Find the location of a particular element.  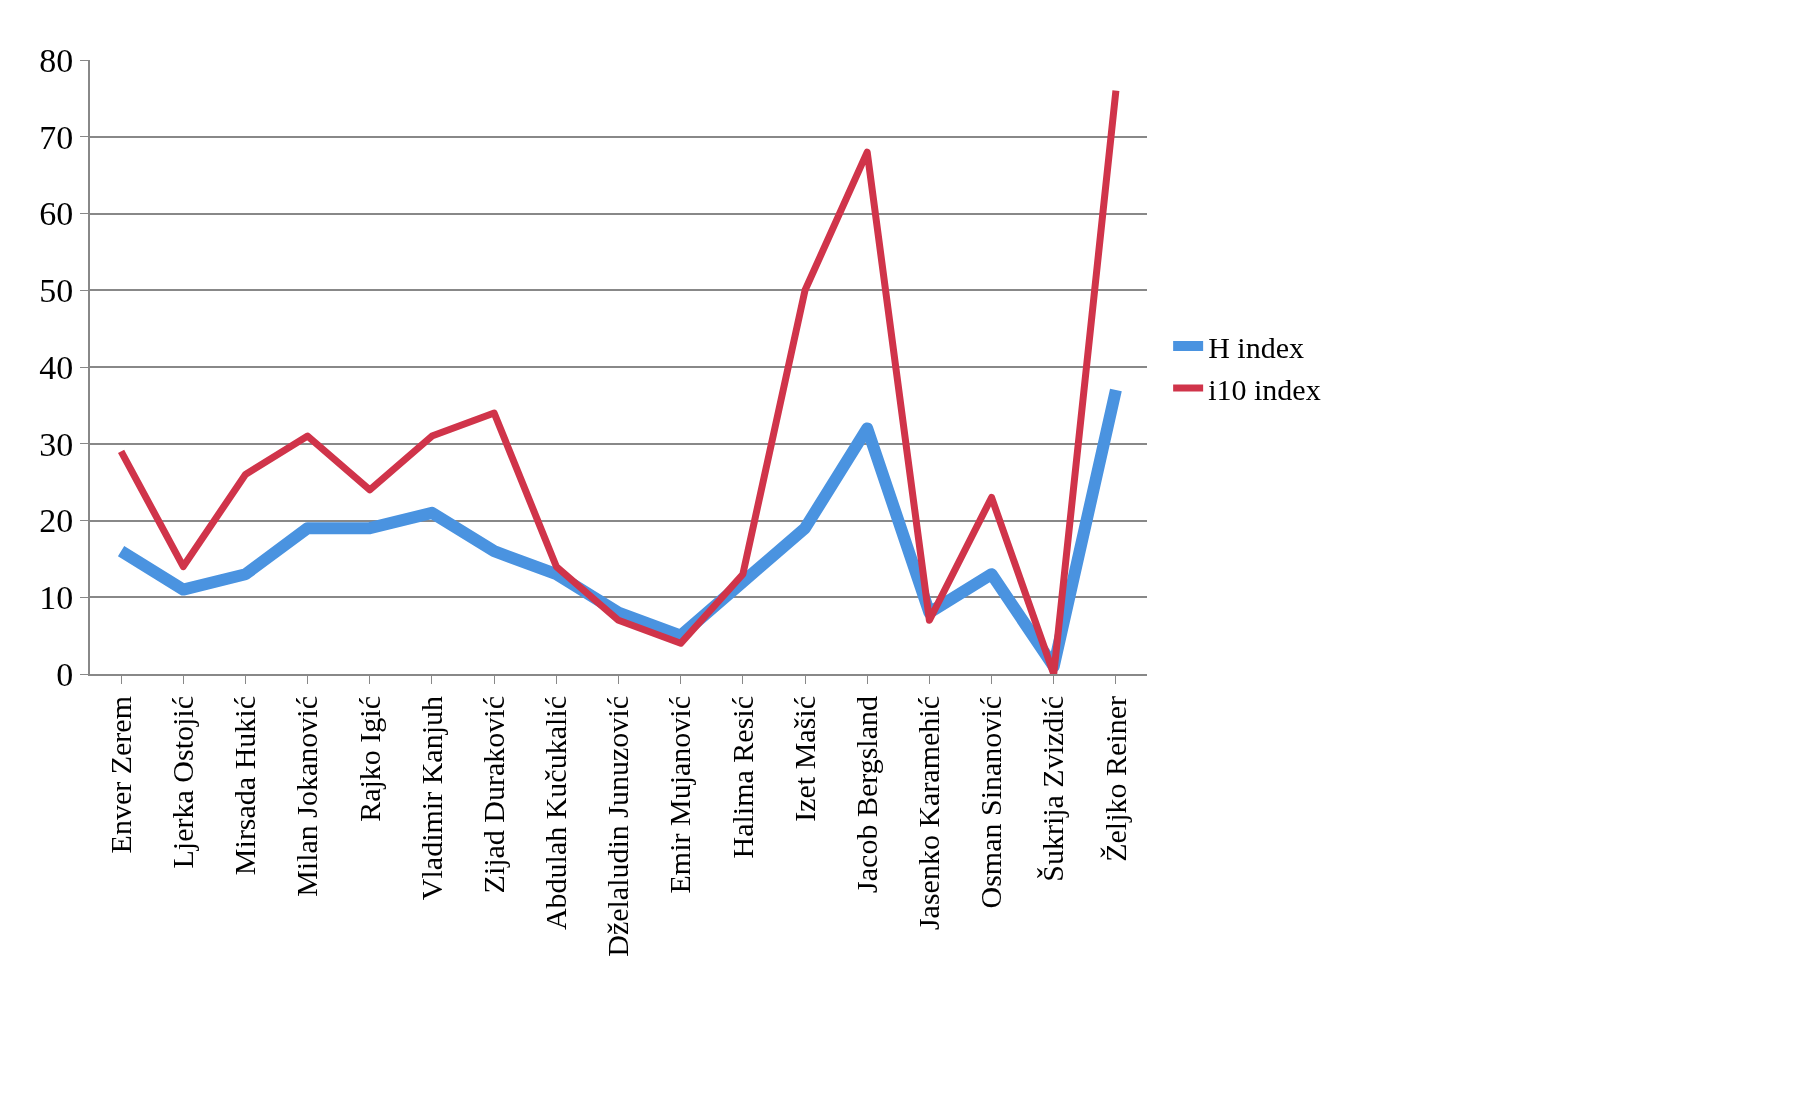

y-tick-label: 60 is located at coordinates (56, 214).